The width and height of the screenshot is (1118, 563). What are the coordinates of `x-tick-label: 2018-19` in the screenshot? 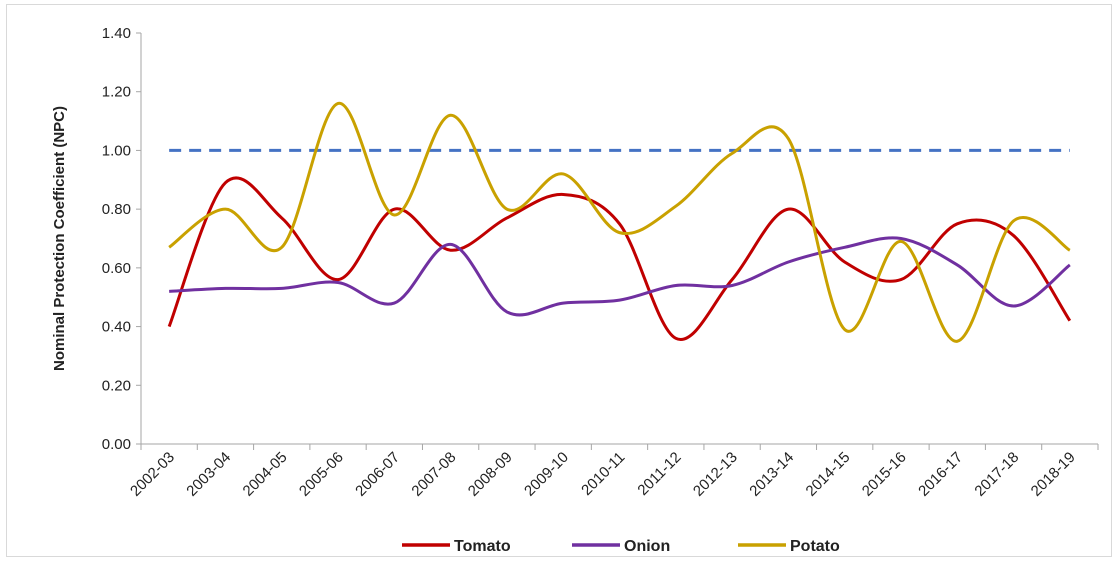 It's located at (1053, 474).